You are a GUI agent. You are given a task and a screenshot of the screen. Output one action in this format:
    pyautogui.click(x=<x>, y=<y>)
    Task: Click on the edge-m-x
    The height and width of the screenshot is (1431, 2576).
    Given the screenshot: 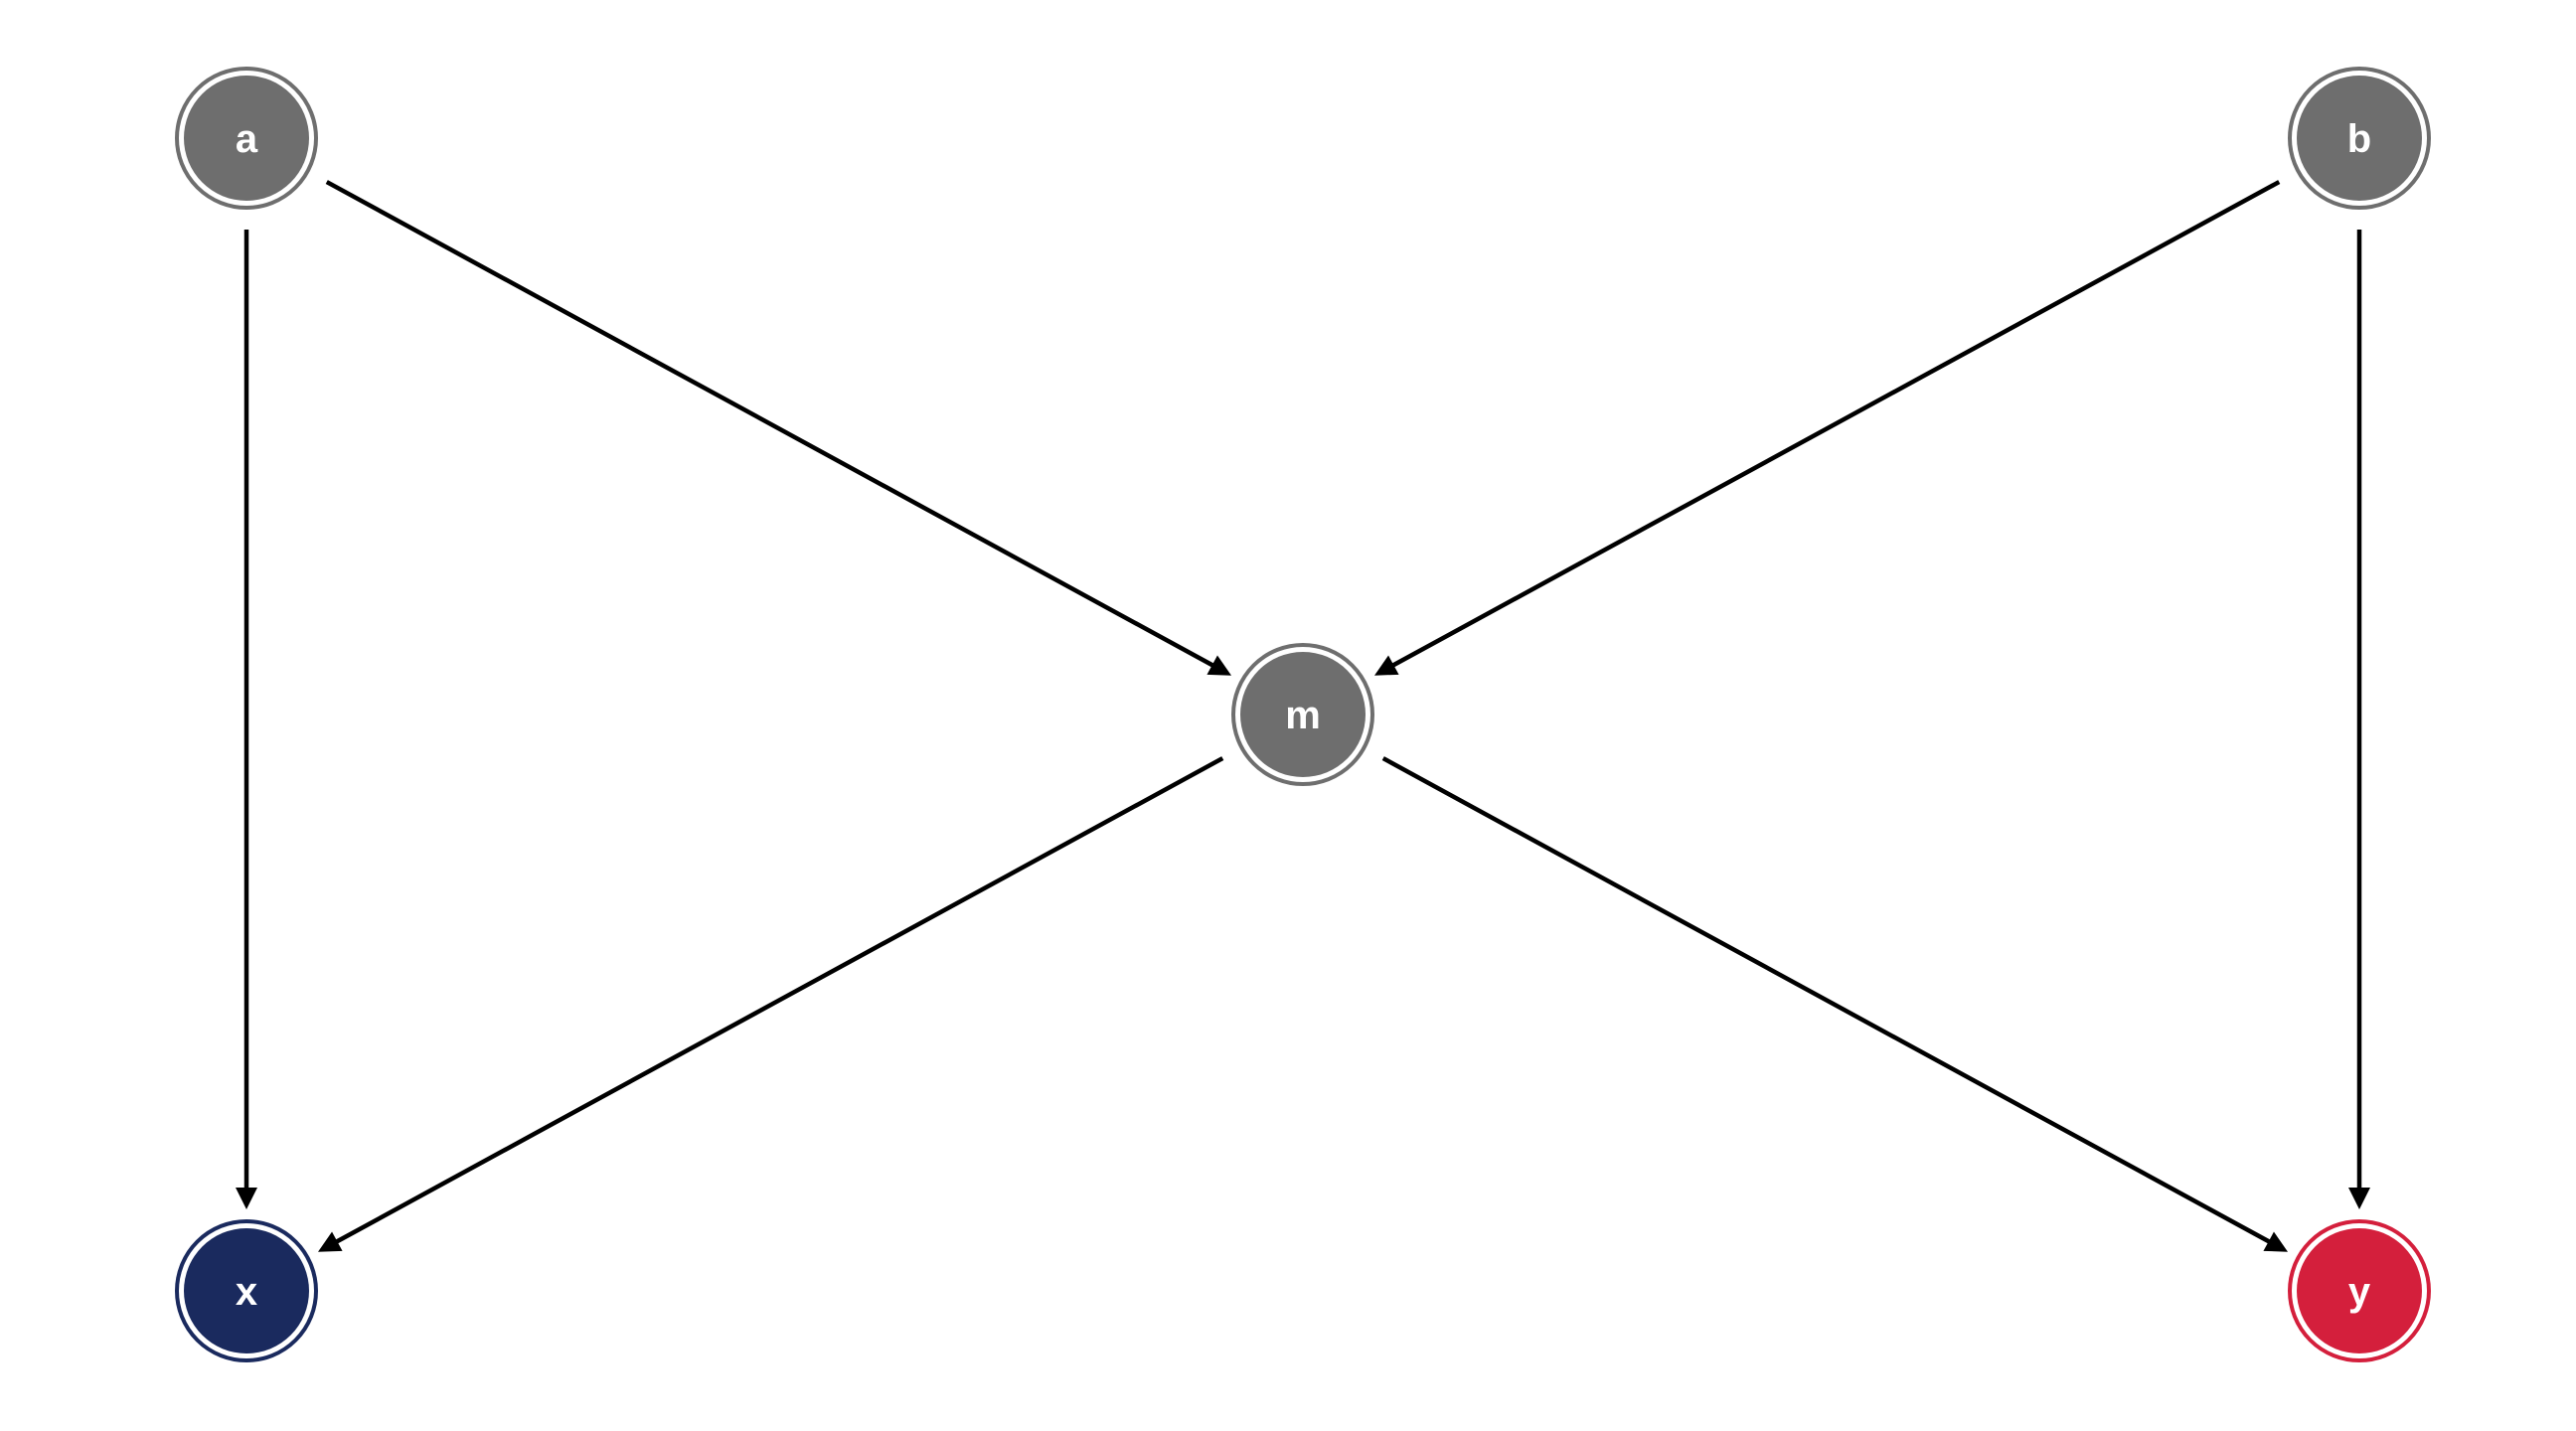 What is the action you would take?
    pyautogui.click(x=770, y=1004)
    